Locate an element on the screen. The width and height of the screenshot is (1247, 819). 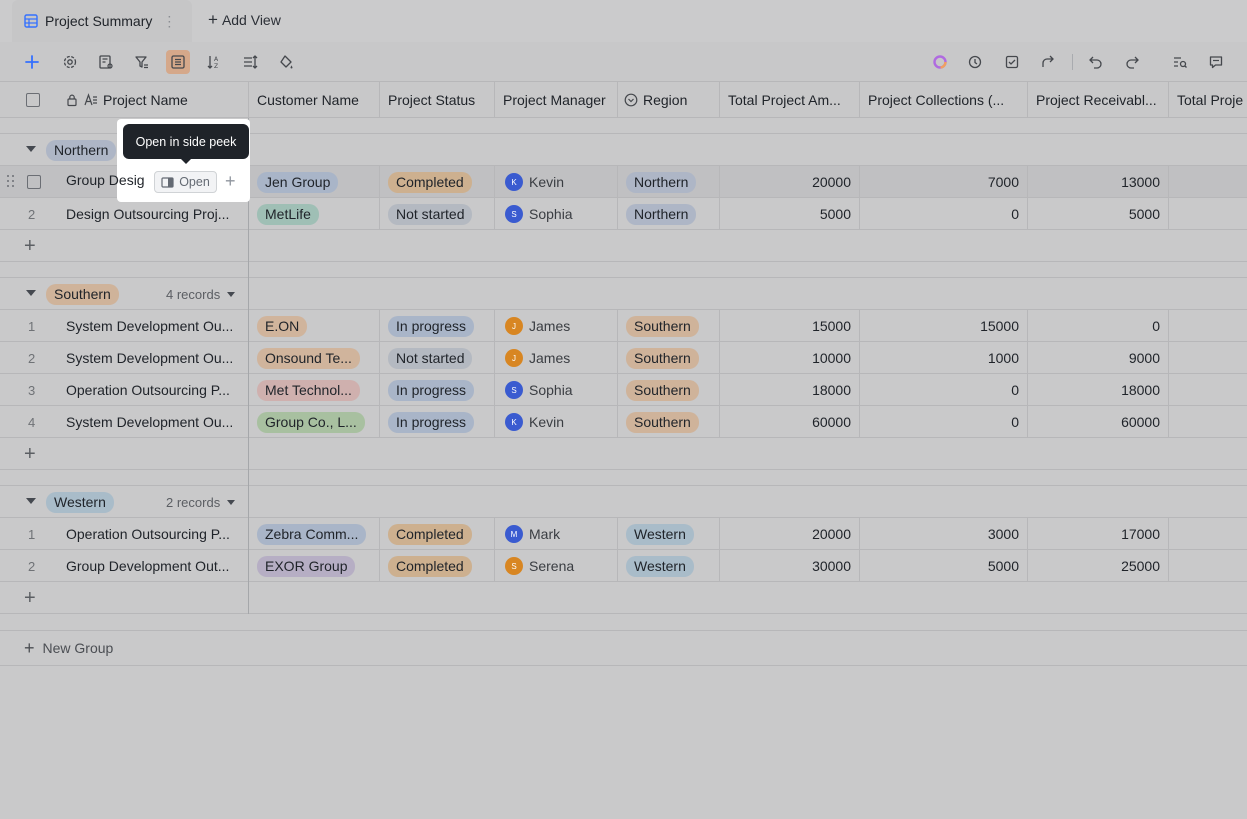
receivable-cell: 60000 is located at coordinates (1098, 422).